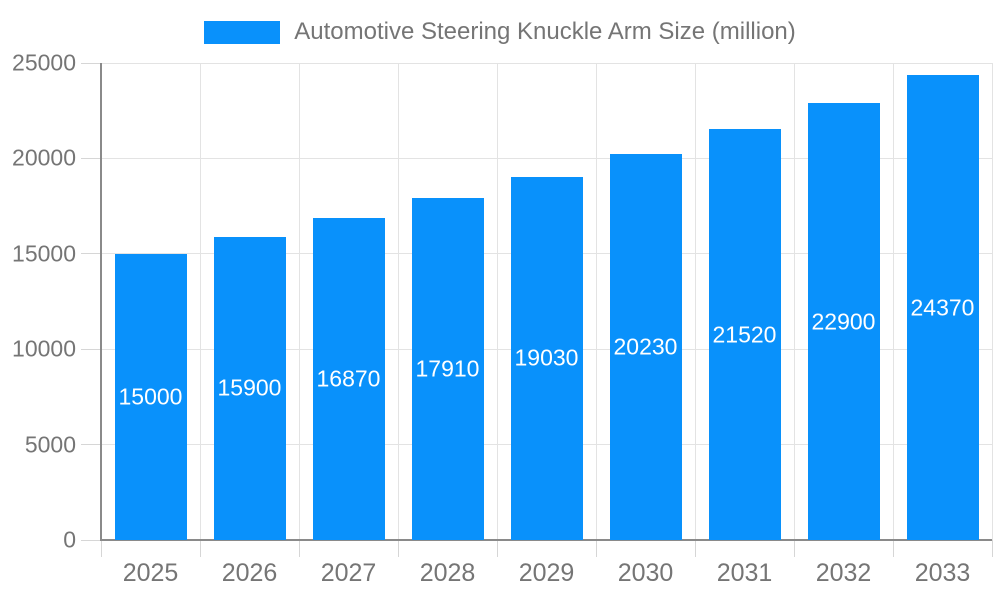 The width and height of the screenshot is (1000, 600). Describe the element at coordinates (69, 539) in the screenshot. I see `y-axis-label: 0` at that location.